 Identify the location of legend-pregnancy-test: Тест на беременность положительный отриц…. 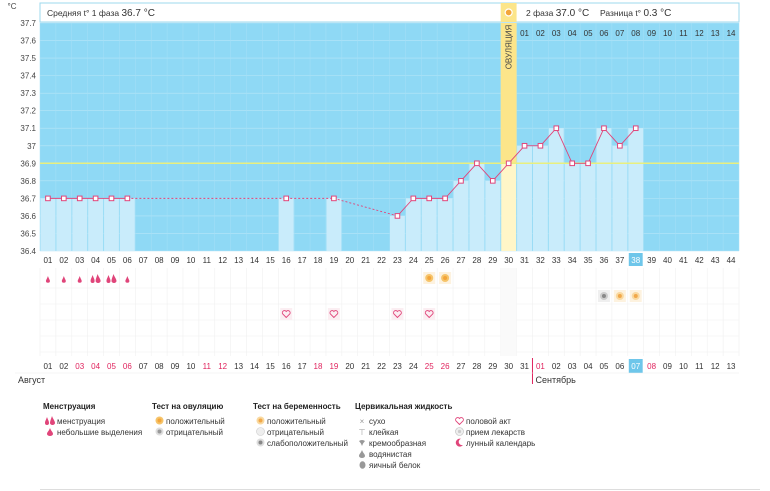
(300, 425).